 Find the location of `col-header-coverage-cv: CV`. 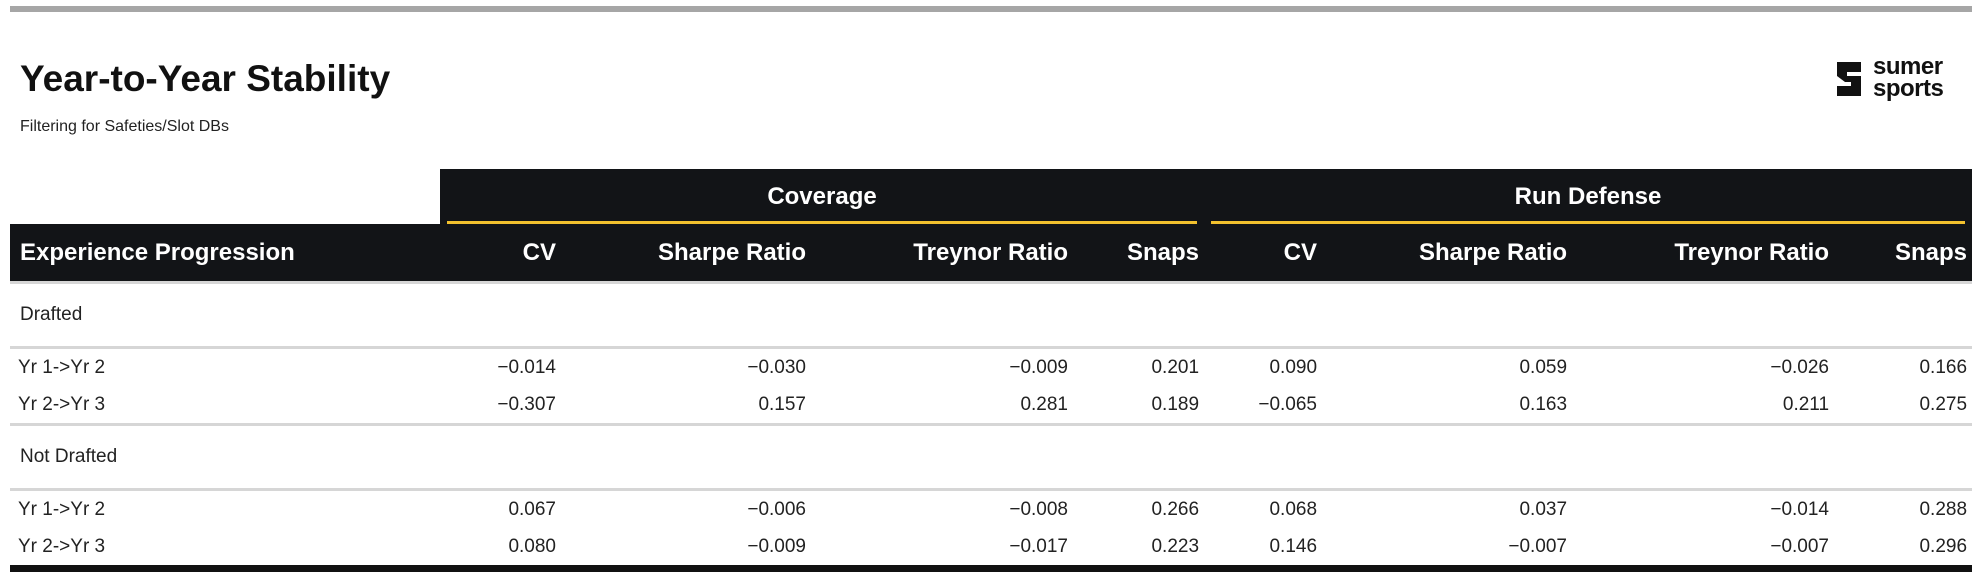

col-header-coverage-cv: CV is located at coordinates (500, 254).